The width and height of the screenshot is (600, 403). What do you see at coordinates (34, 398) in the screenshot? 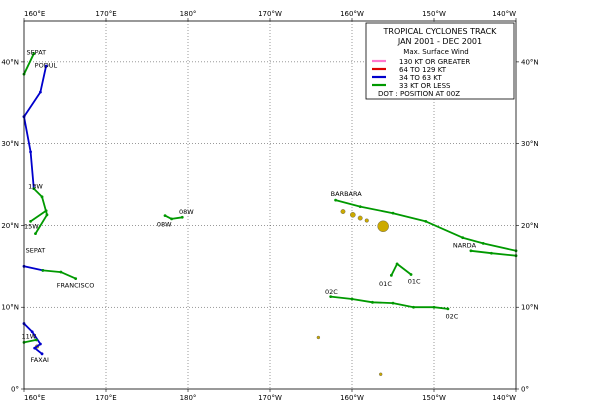
I see `lon-tick-label-bottom: 160°E` at bounding box center [34, 398].